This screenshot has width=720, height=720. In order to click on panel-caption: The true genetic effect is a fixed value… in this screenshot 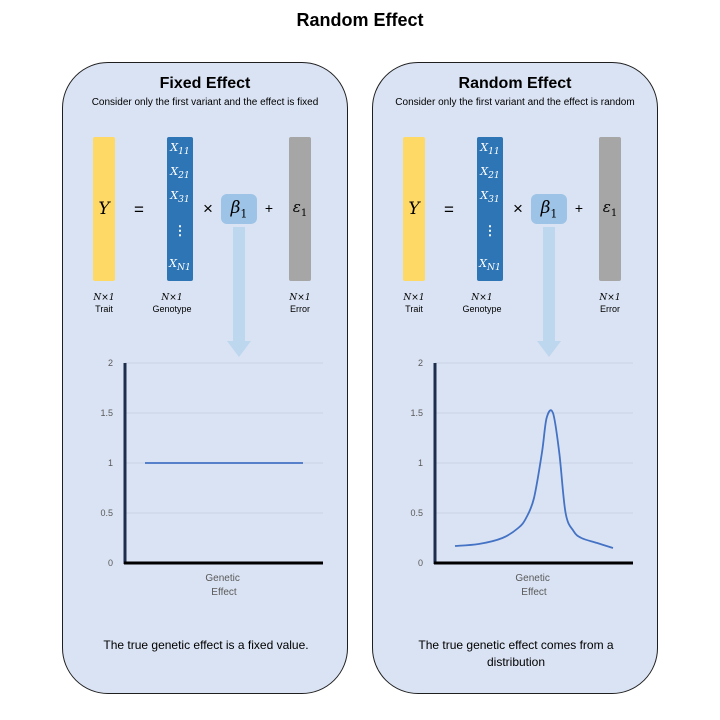, I will do `click(206, 645)`.